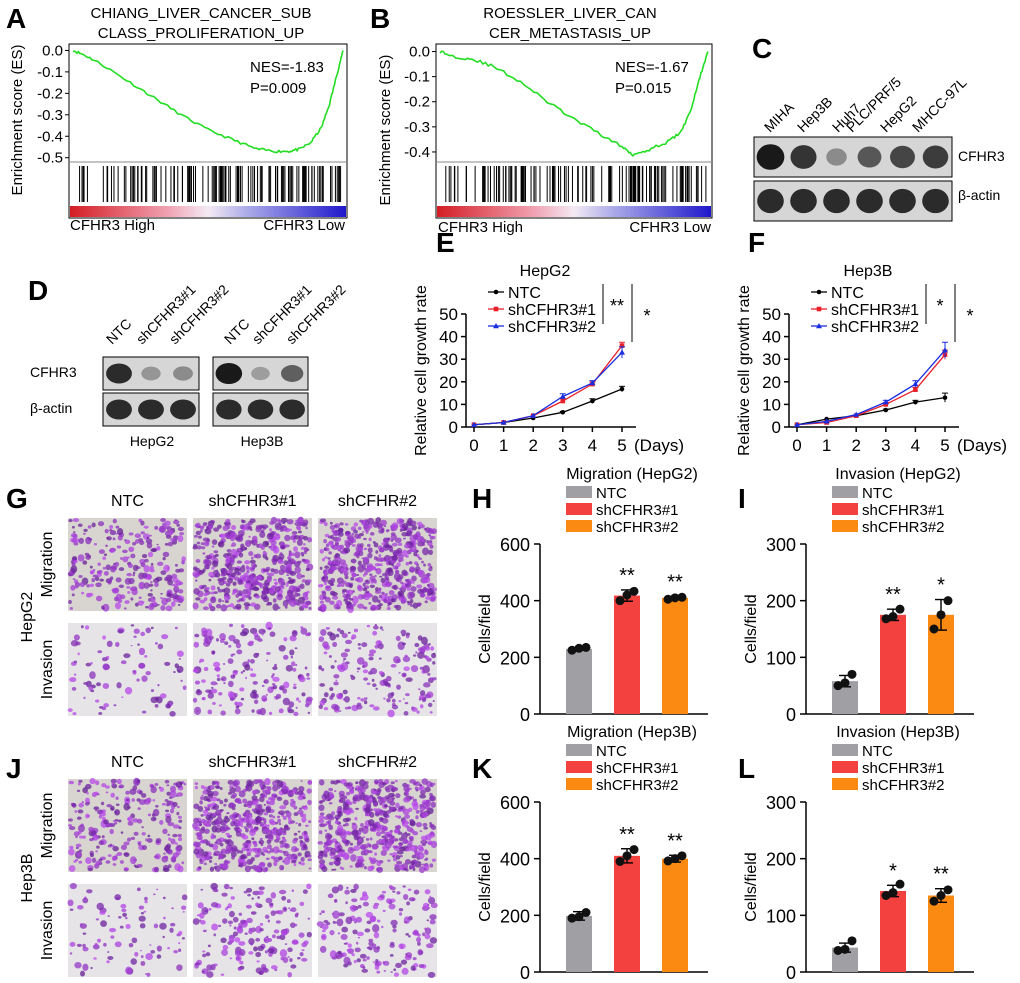 Image resolution: width=1020 pixels, height=983 pixels. Describe the element at coordinates (826, 421) in the screenshot. I see `line-F-point` at that location.